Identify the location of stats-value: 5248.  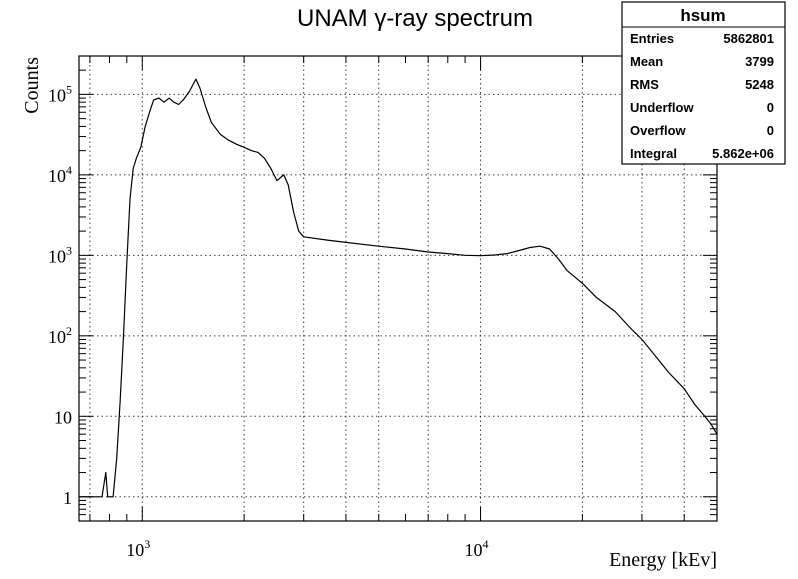
(759, 84).